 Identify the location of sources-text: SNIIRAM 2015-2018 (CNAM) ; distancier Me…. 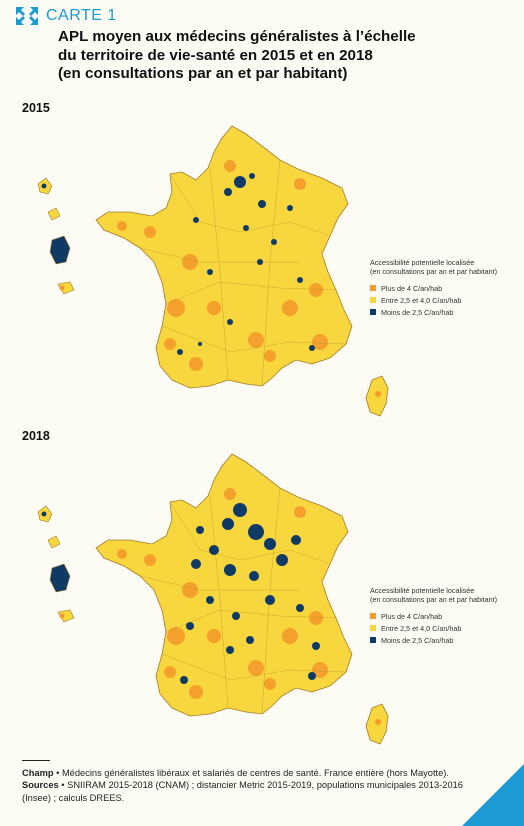
(242, 791).